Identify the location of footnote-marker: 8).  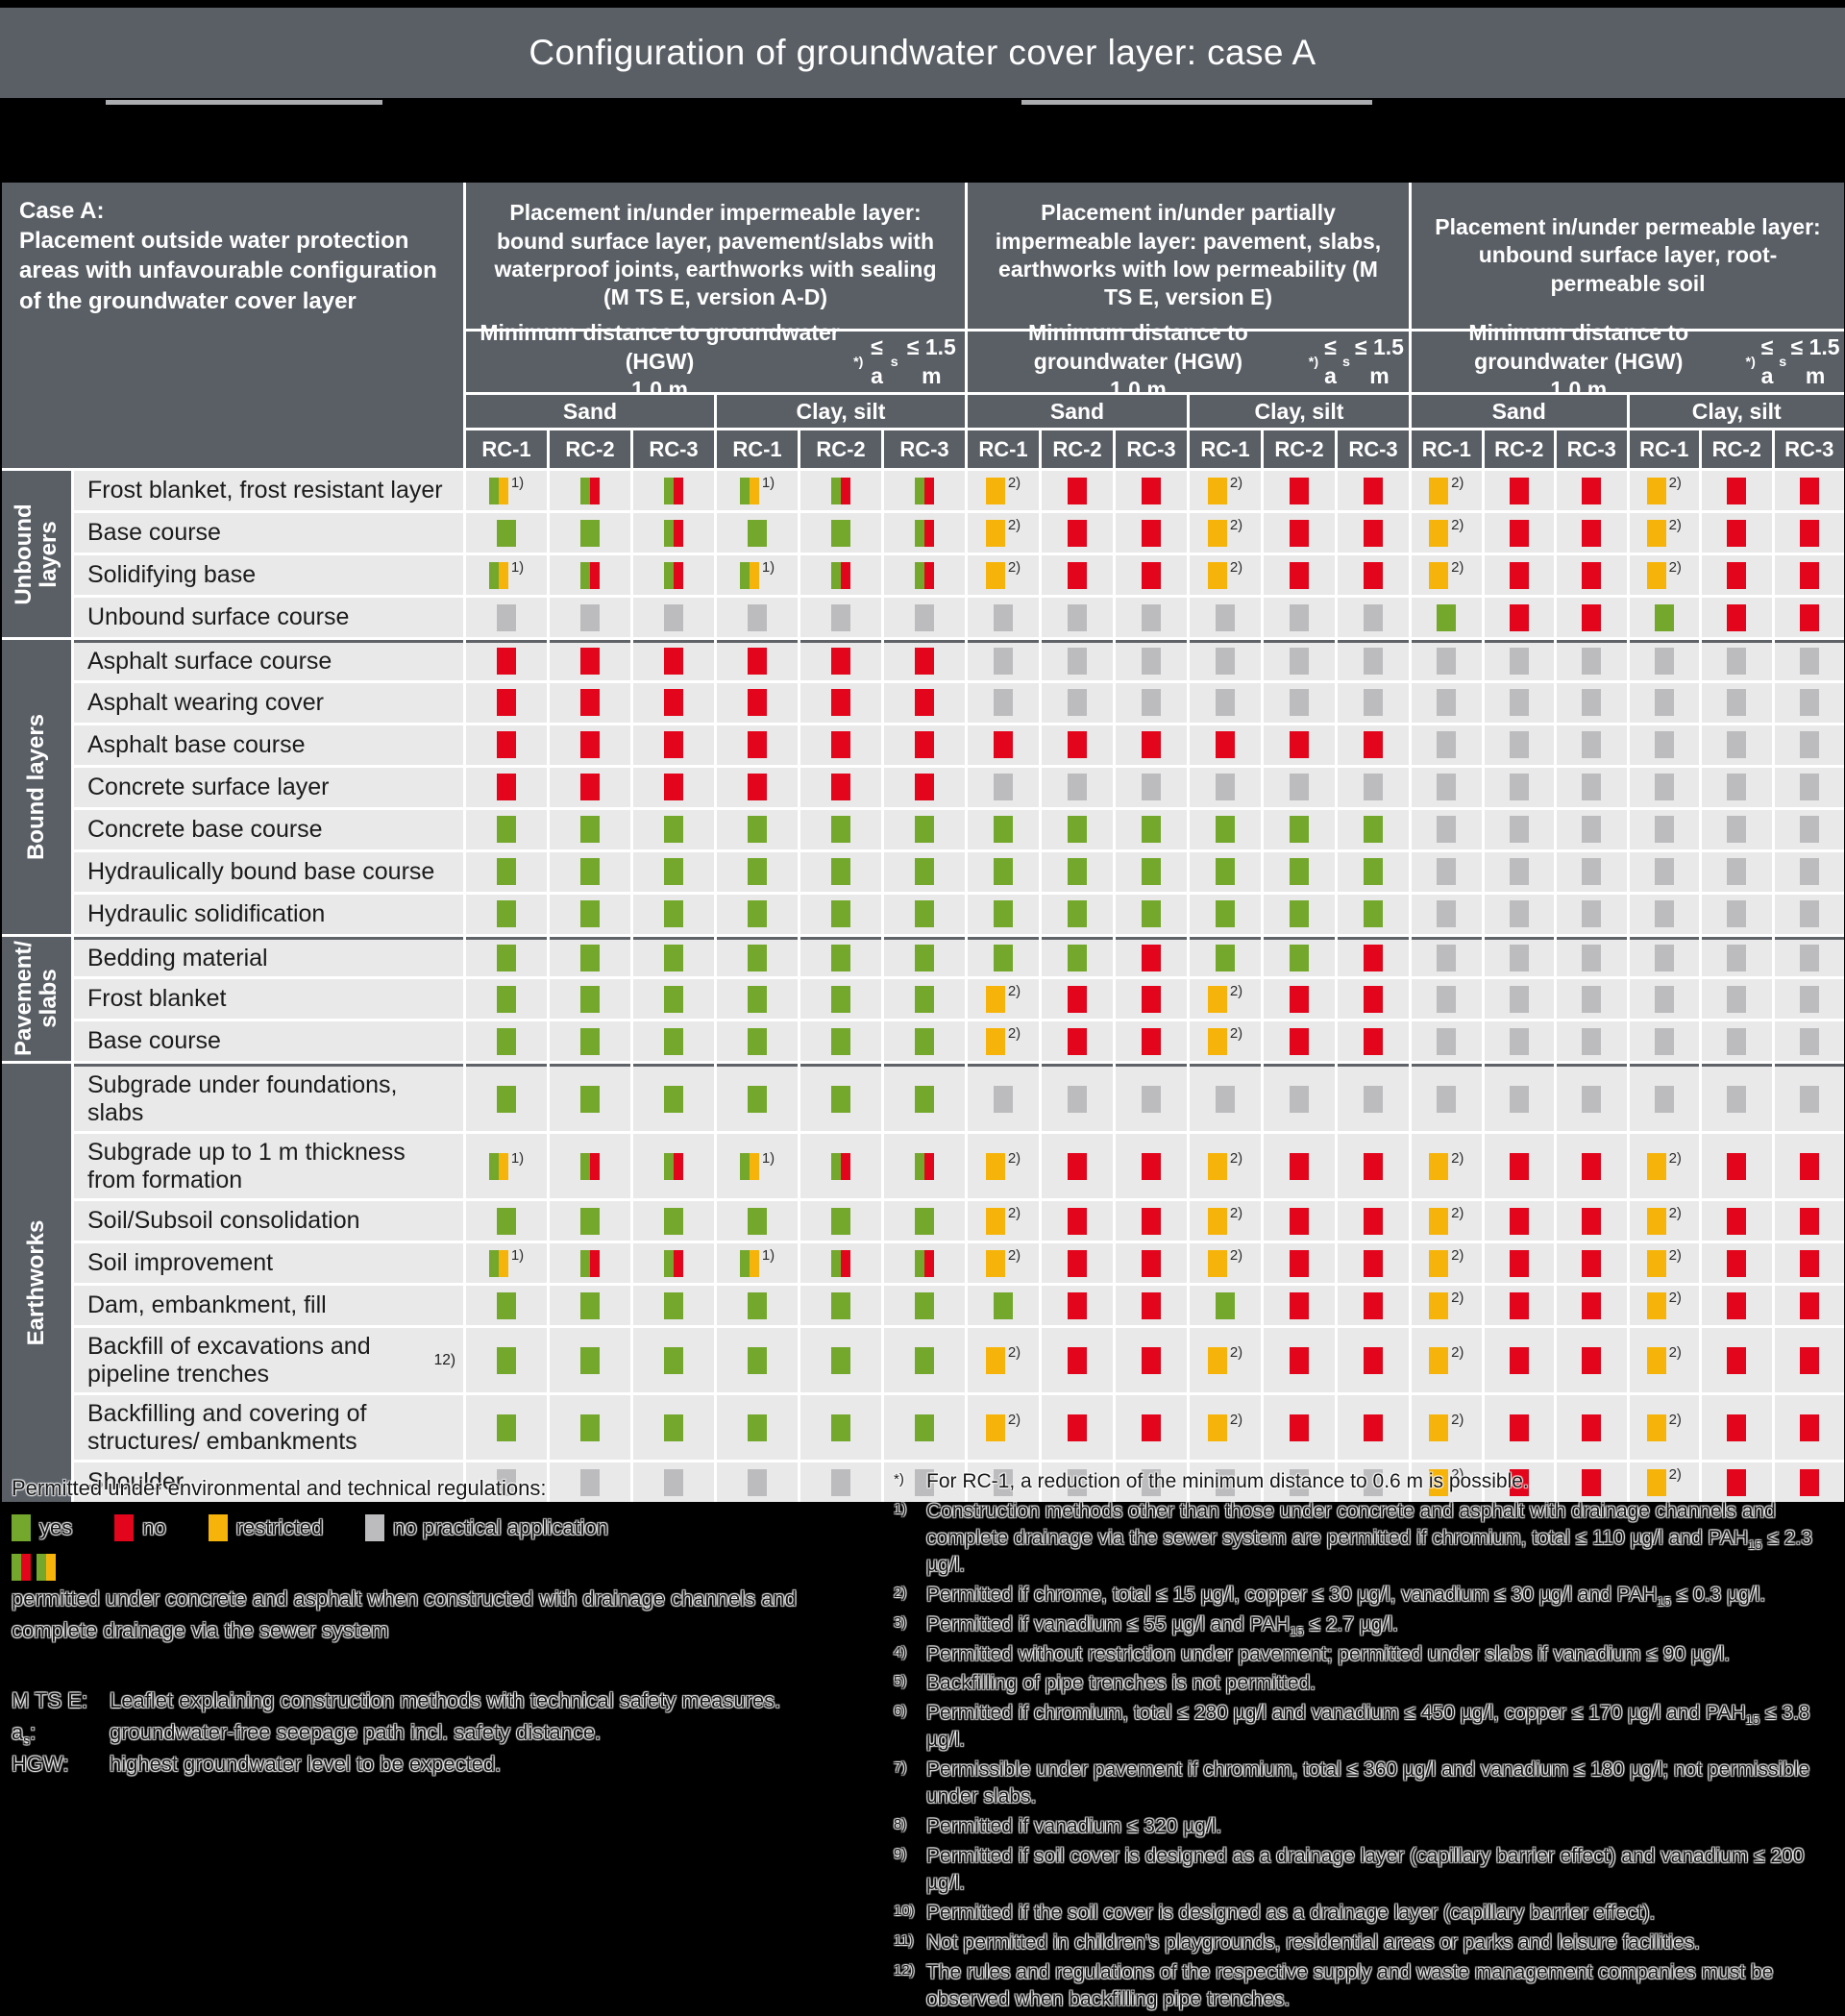
(901, 1824).